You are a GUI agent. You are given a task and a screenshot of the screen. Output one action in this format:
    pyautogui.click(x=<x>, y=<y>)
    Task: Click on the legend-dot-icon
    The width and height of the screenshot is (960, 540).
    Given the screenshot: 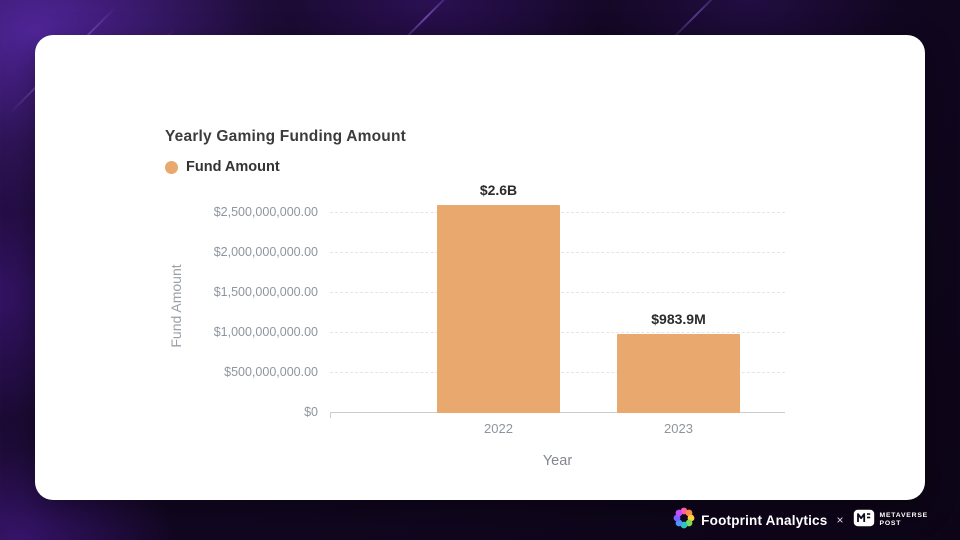 What is the action you would take?
    pyautogui.click(x=171, y=167)
    